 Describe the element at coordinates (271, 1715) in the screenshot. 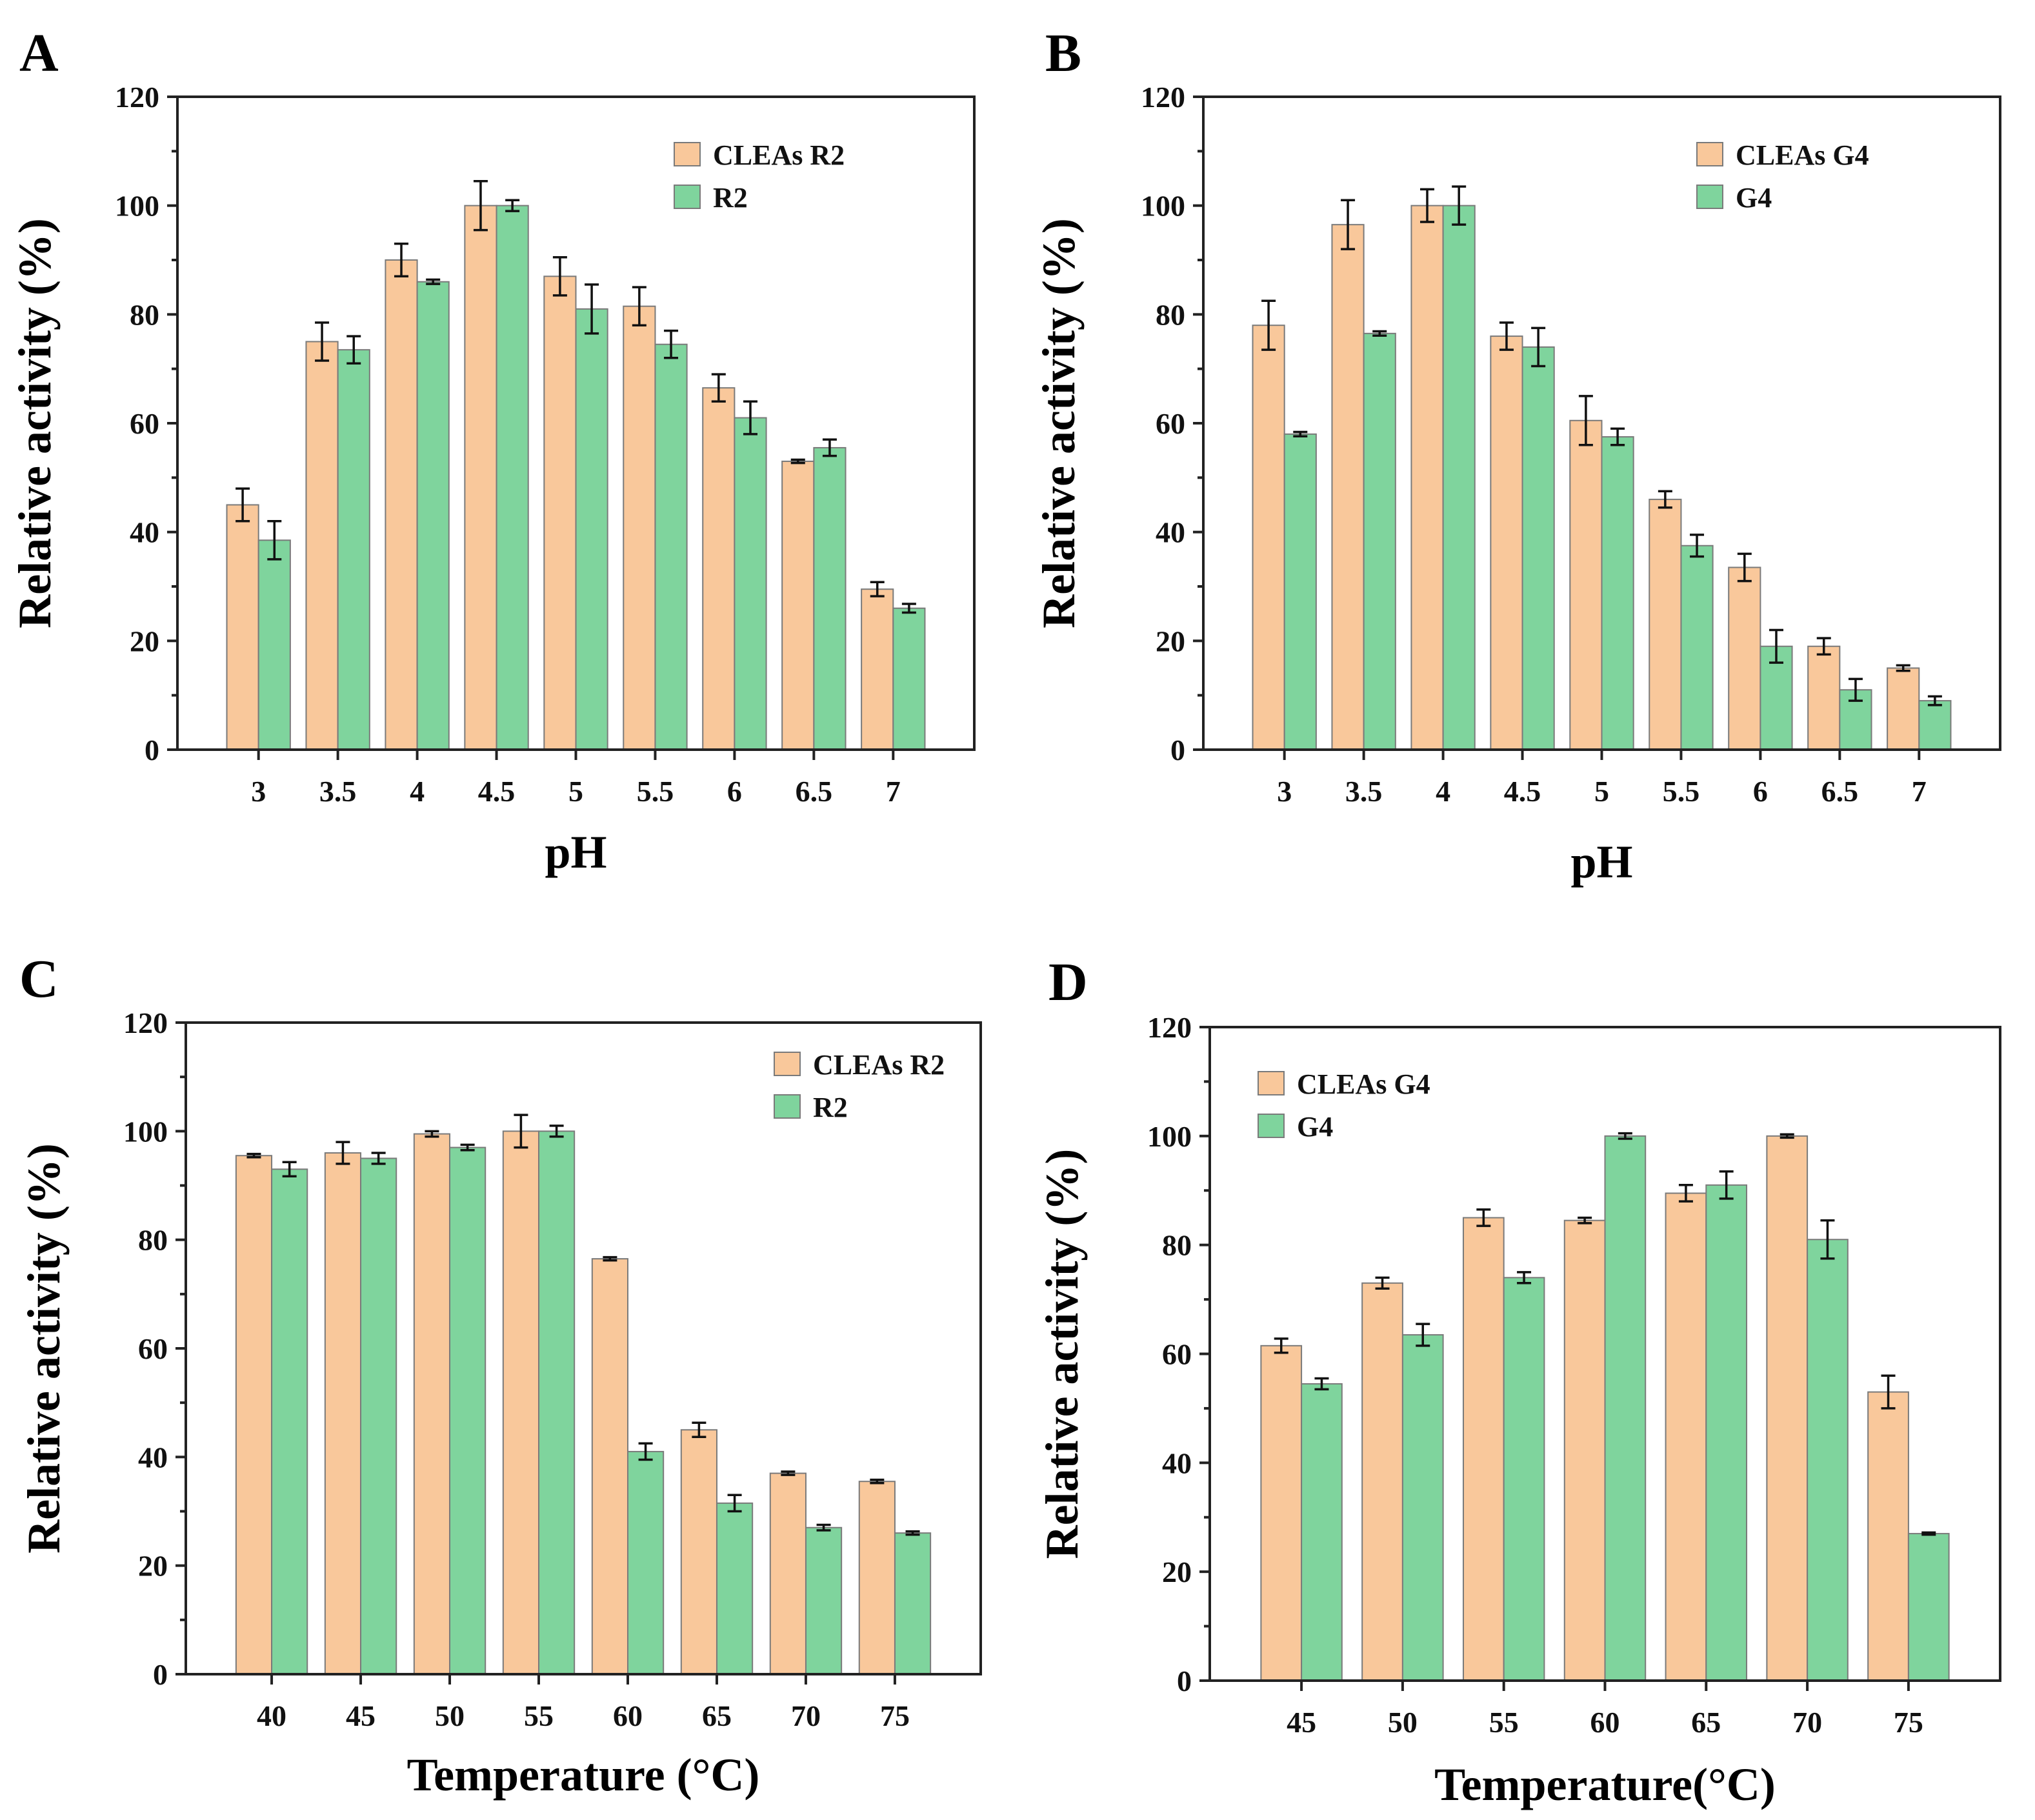

I see `x-tick-label: 40` at that location.